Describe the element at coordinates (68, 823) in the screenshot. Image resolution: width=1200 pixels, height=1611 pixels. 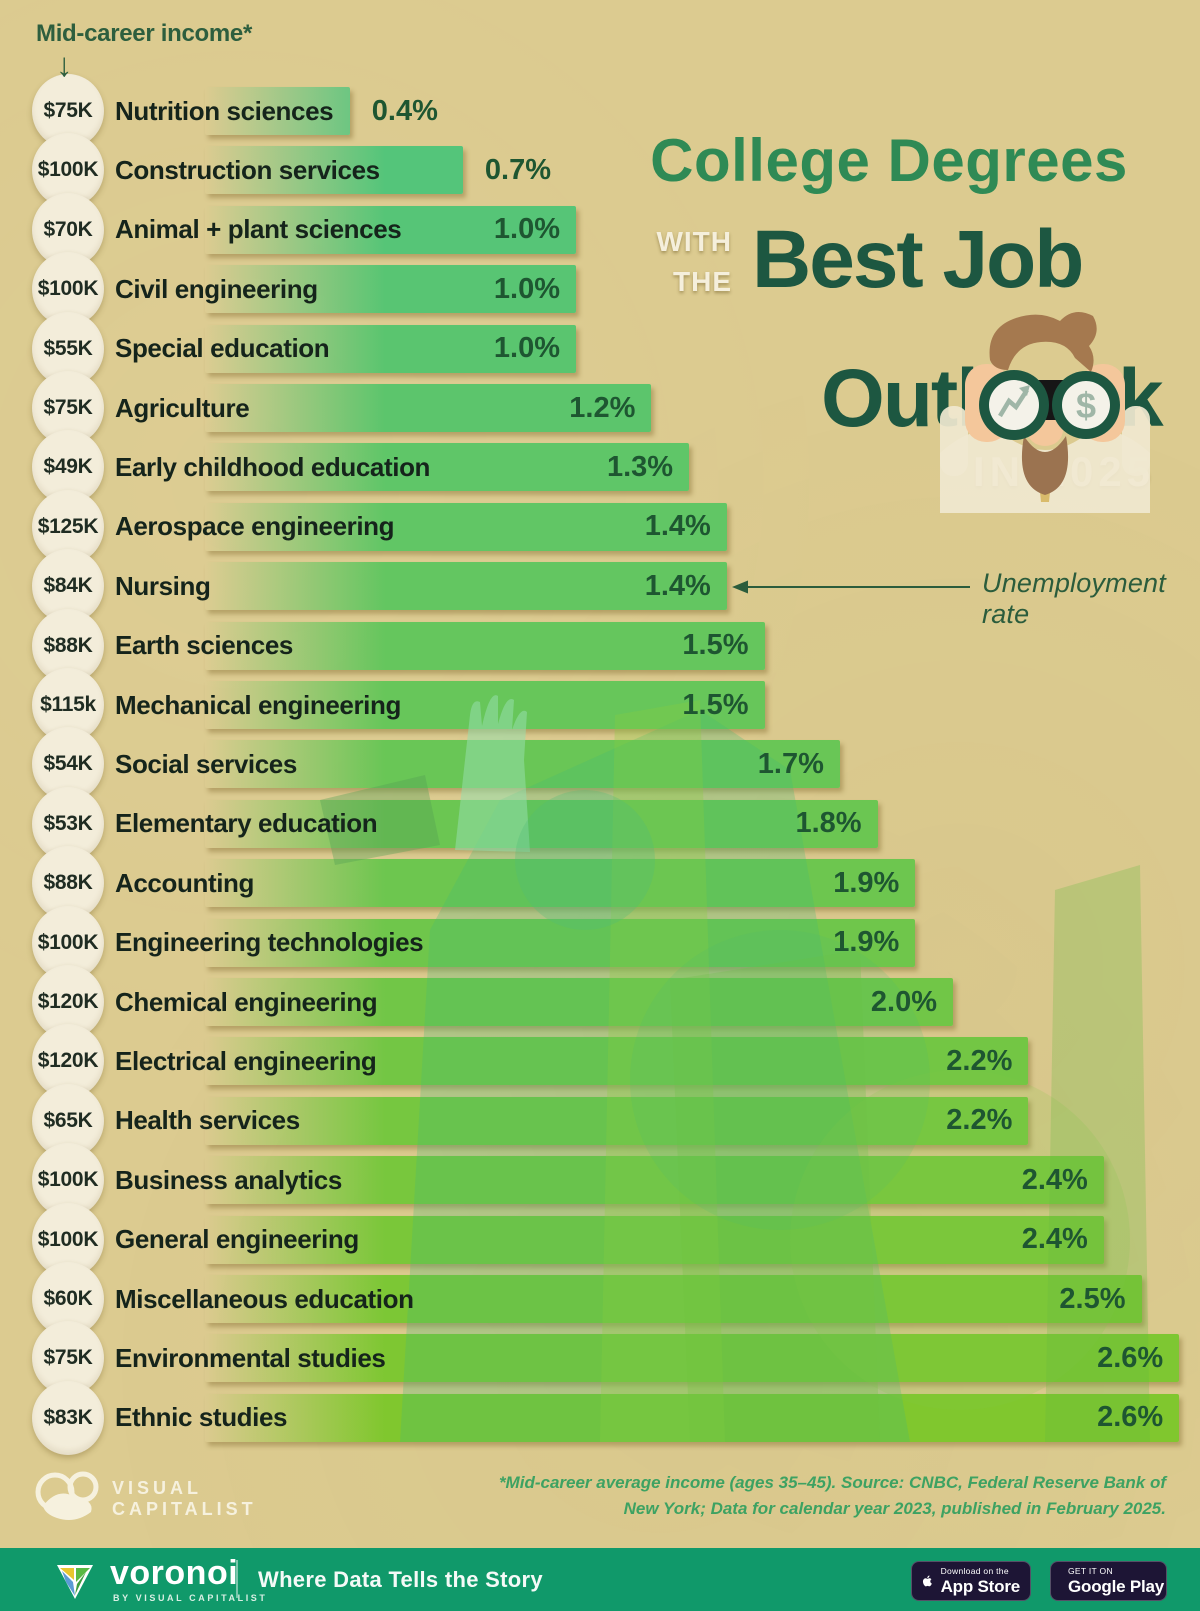
I see `income-label: $53K` at that location.